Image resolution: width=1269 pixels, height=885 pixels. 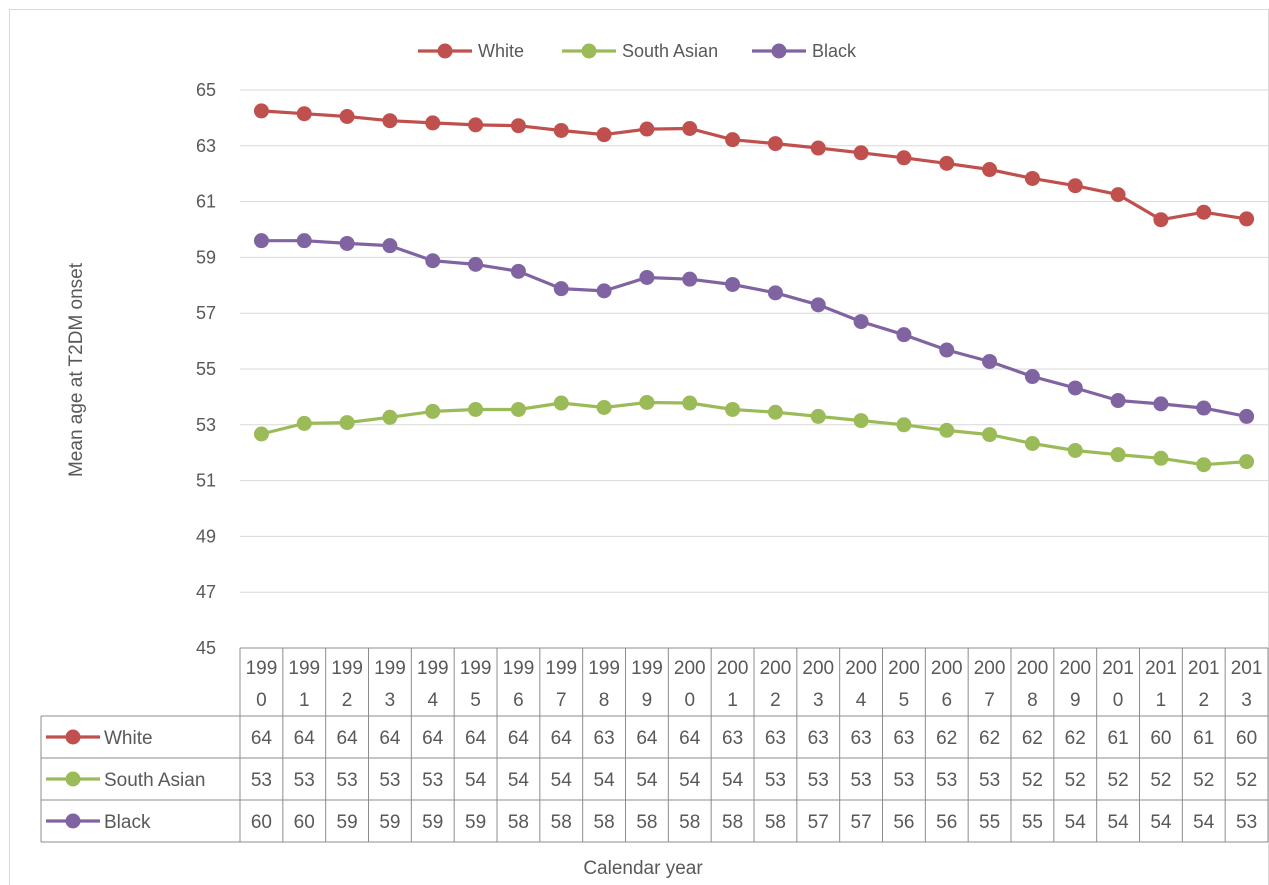 What do you see at coordinates (1118, 738) in the screenshot?
I see `table-cell: 61` at bounding box center [1118, 738].